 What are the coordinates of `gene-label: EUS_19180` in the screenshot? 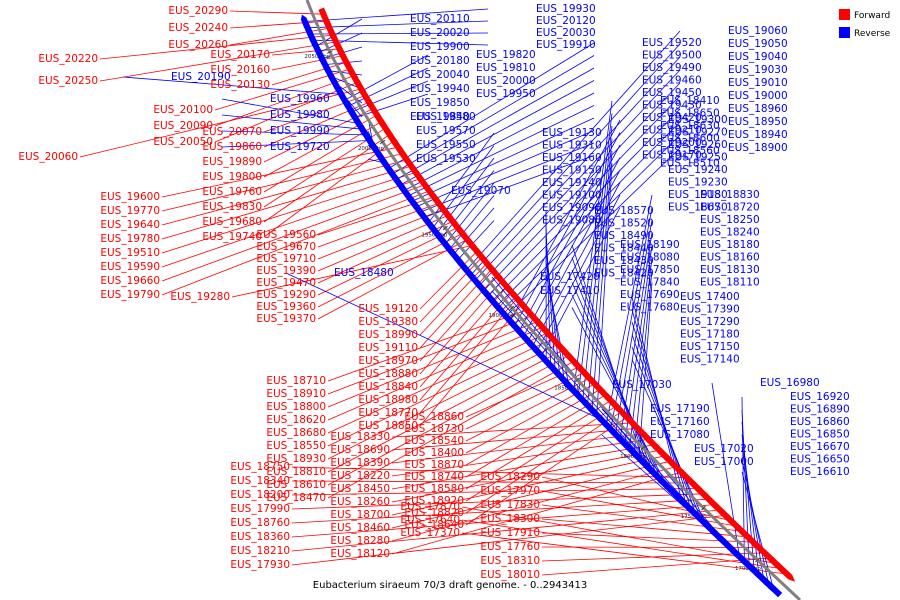 It's located at (698, 195).